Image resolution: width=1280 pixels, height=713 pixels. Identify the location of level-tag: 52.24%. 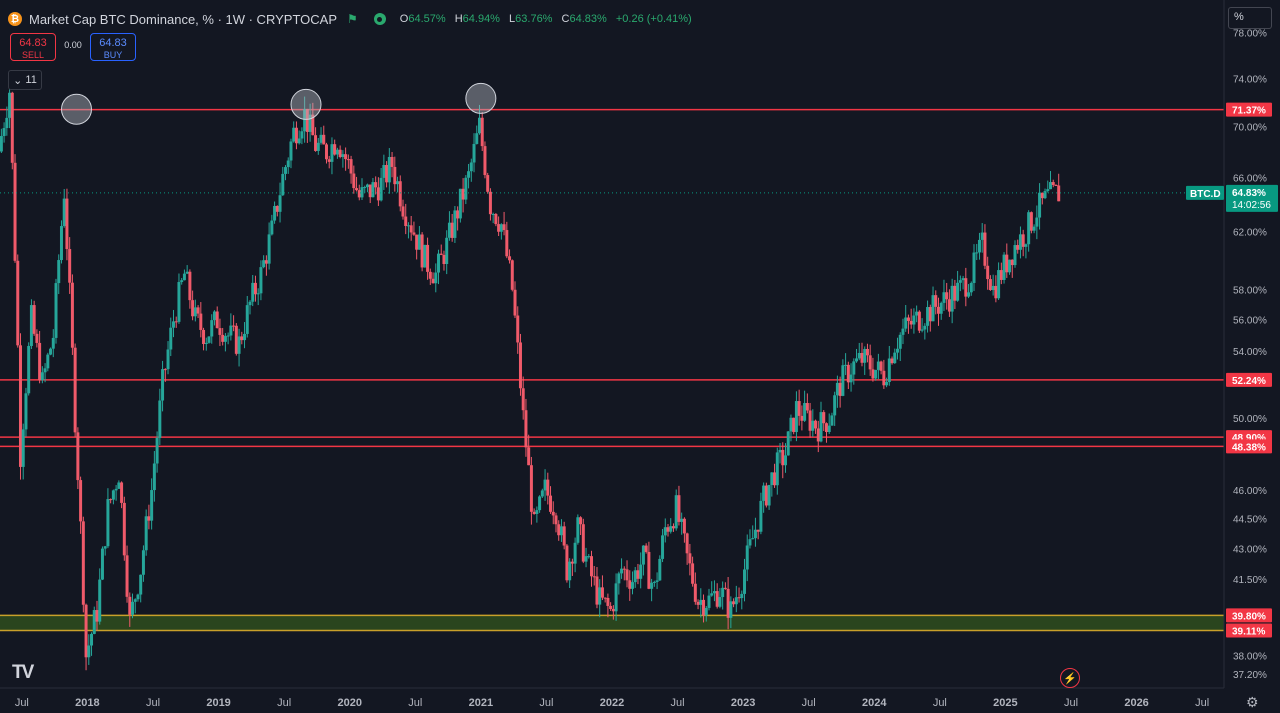
(1249, 381).